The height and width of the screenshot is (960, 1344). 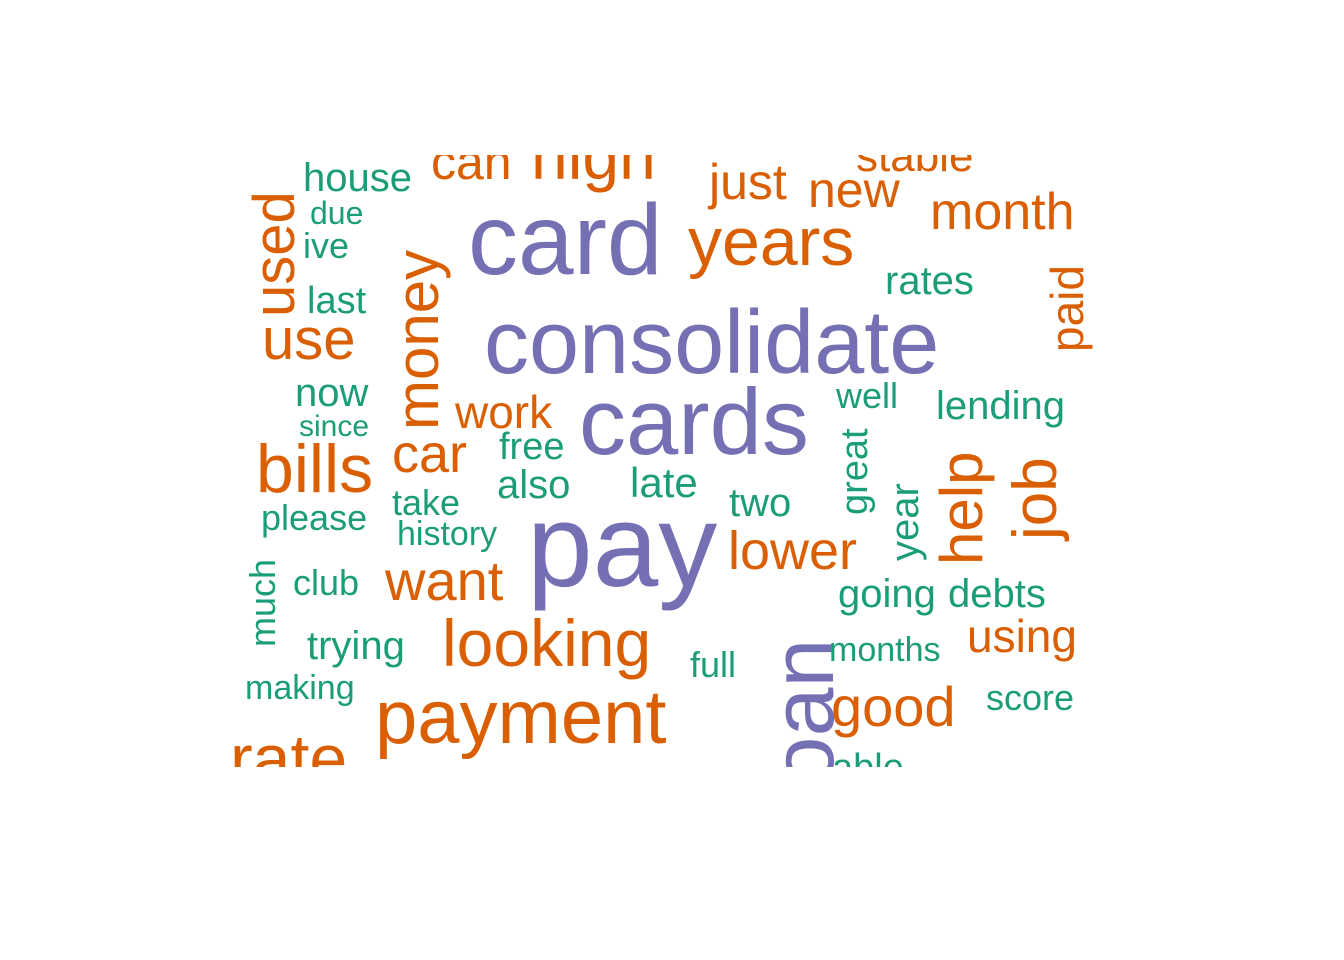 I want to click on word-card: card, so click(x=565, y=240).